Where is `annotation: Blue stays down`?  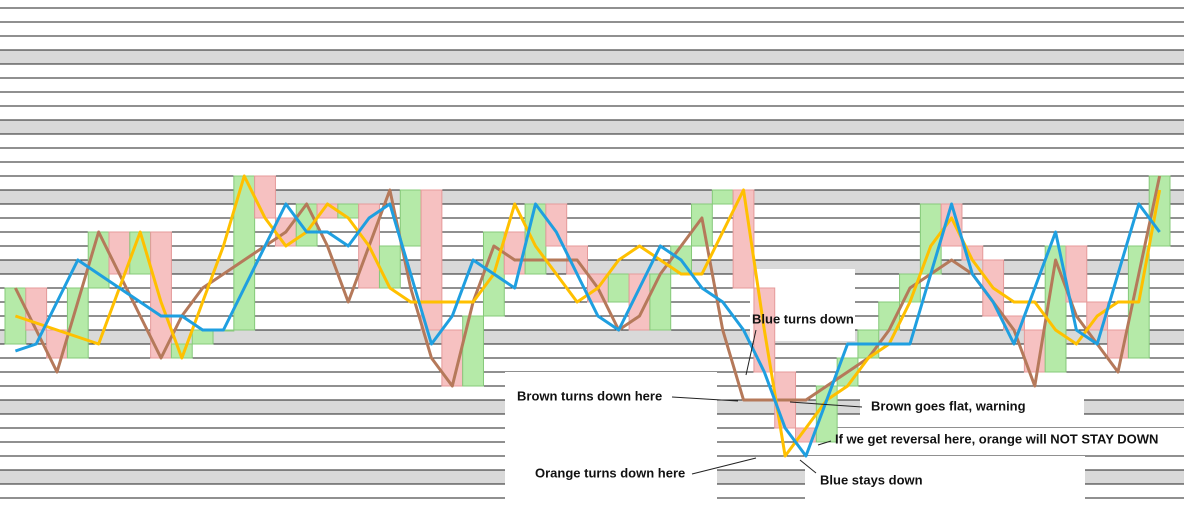
annotation: Blue stays down is located at coordinates (871, 479).